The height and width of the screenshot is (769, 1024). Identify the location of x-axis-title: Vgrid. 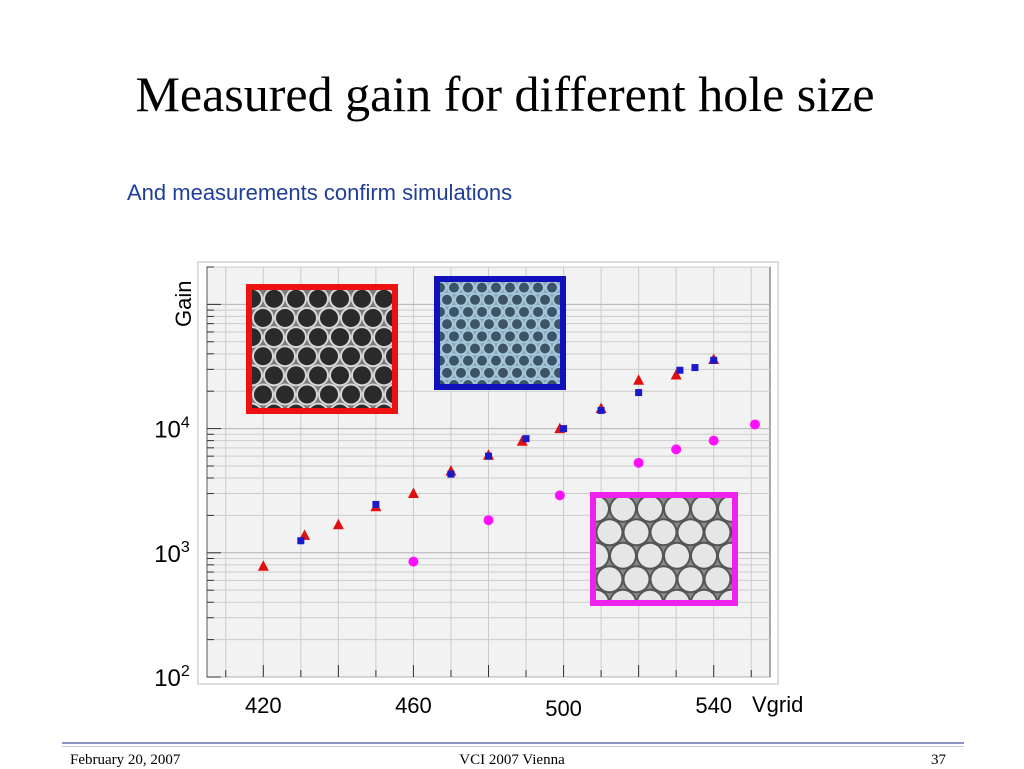
(777, 704).